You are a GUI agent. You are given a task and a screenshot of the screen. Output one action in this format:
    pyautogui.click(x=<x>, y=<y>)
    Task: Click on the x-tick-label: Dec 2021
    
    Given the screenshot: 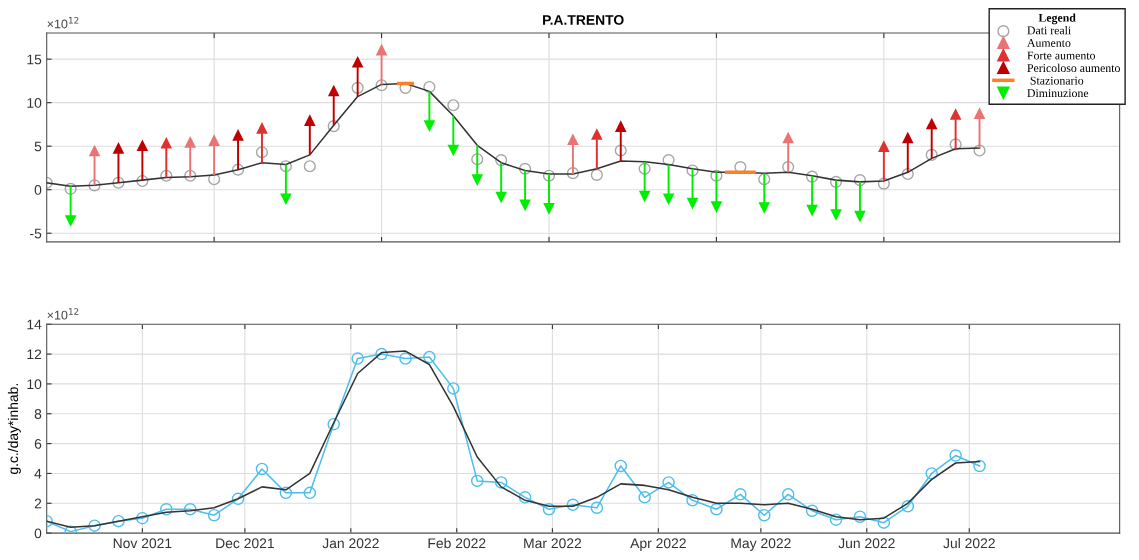 What is the action you would take?
    pyautogui.click(x=245, y=543)
    